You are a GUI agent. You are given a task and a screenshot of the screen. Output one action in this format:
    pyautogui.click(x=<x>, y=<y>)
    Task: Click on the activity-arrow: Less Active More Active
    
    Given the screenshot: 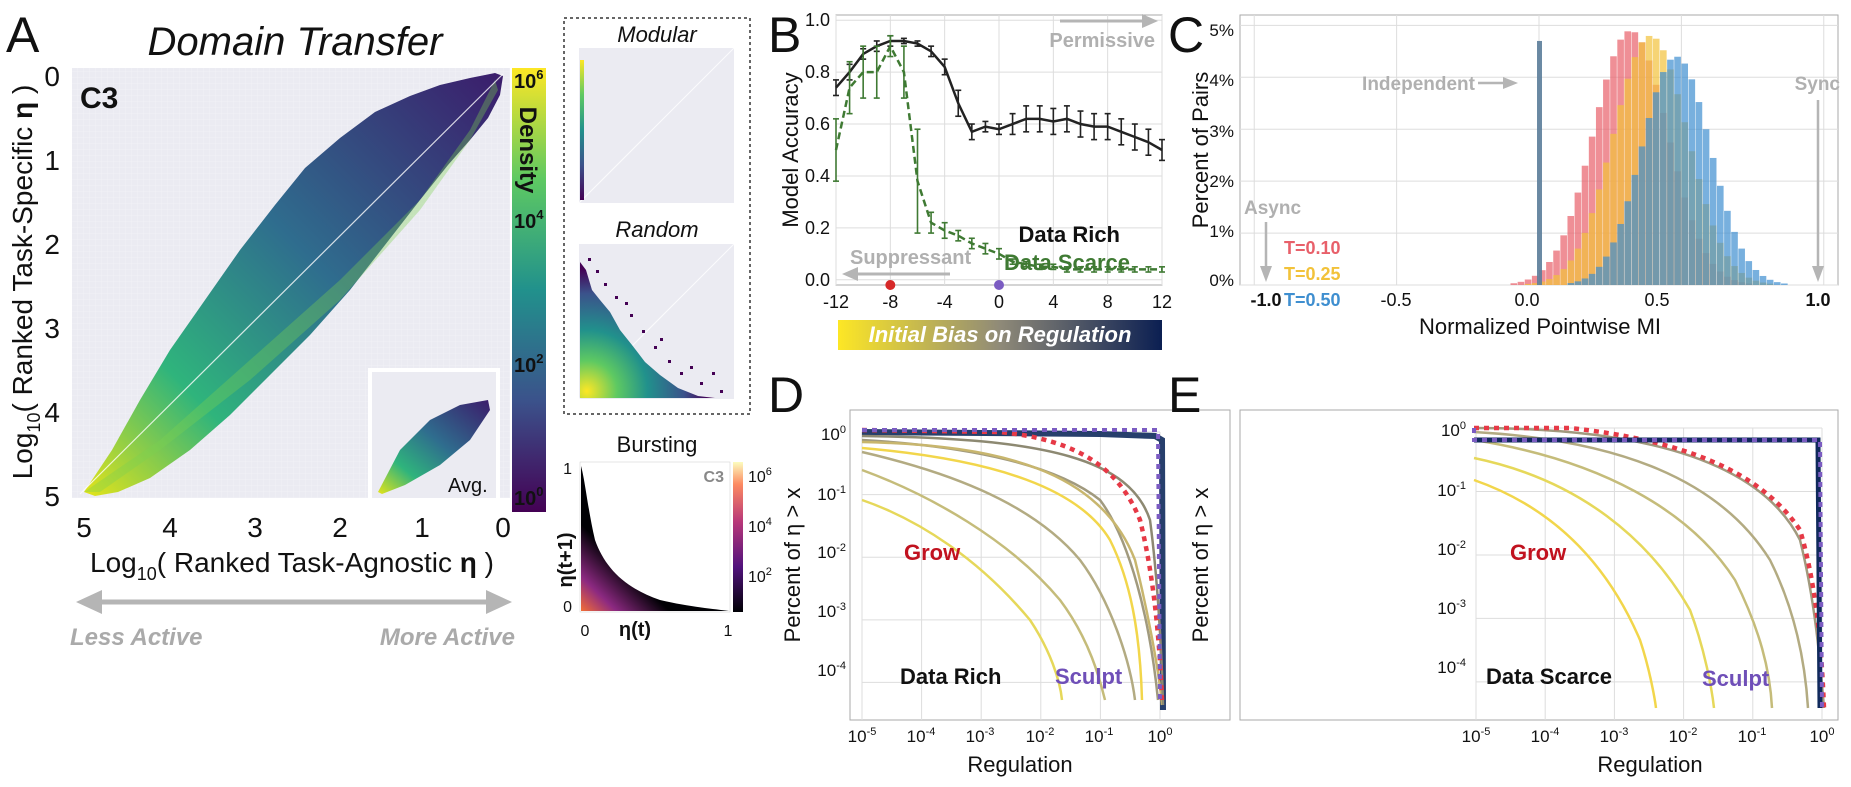 What is the action you would take?
    pyautogui.click(x=292, y=620)
    